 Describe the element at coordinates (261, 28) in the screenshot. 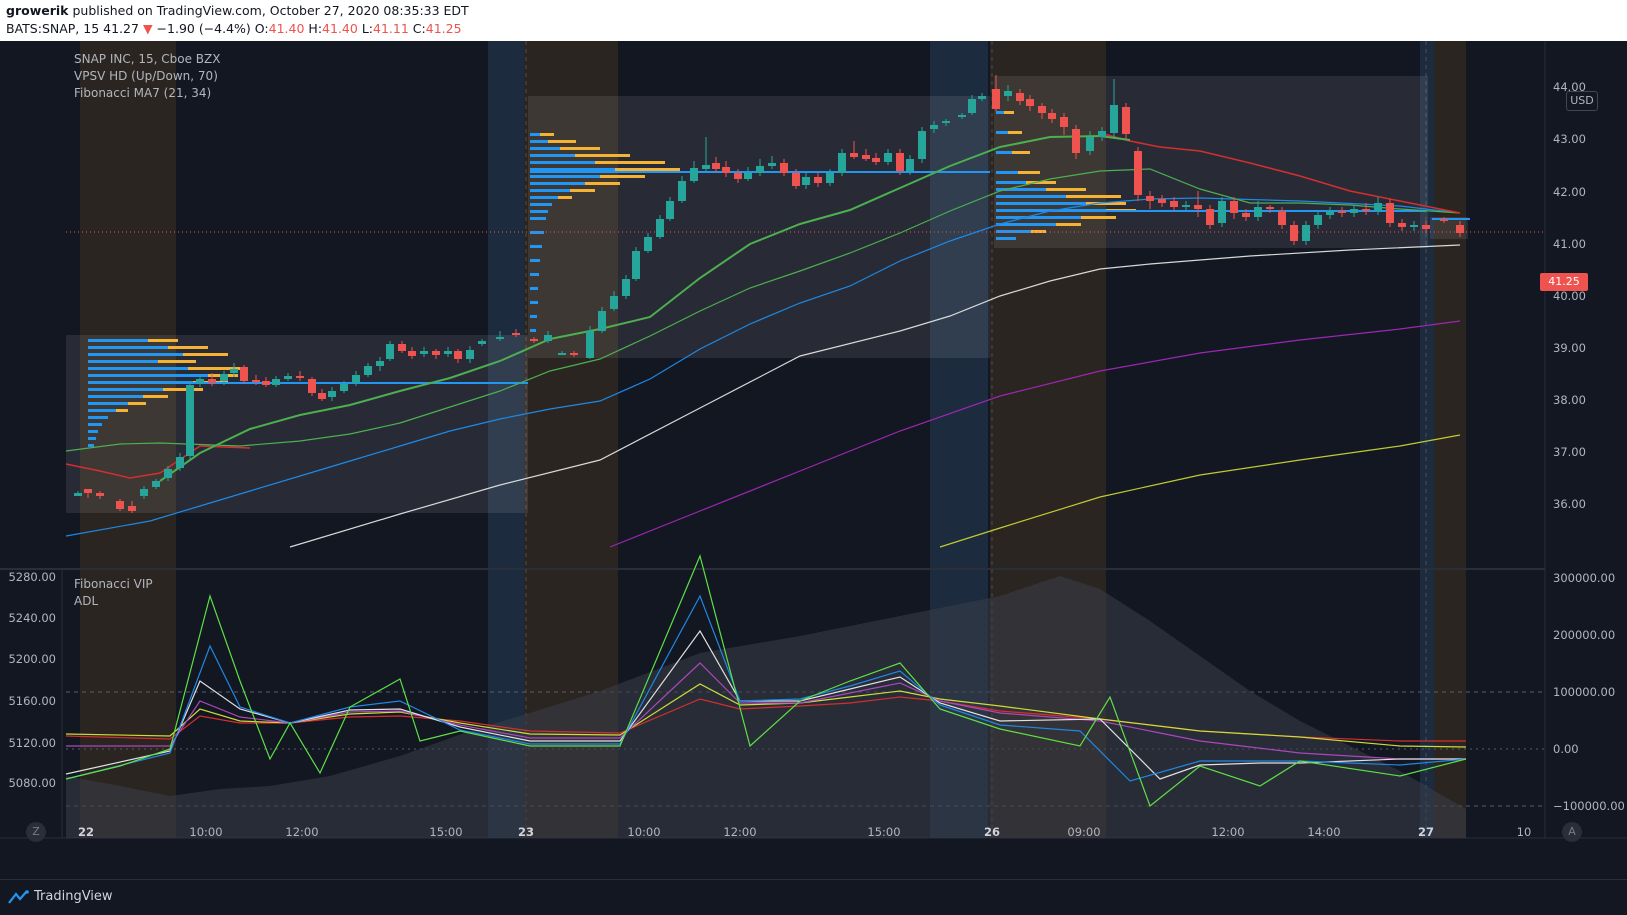

I see `open-label: O:` at that location.